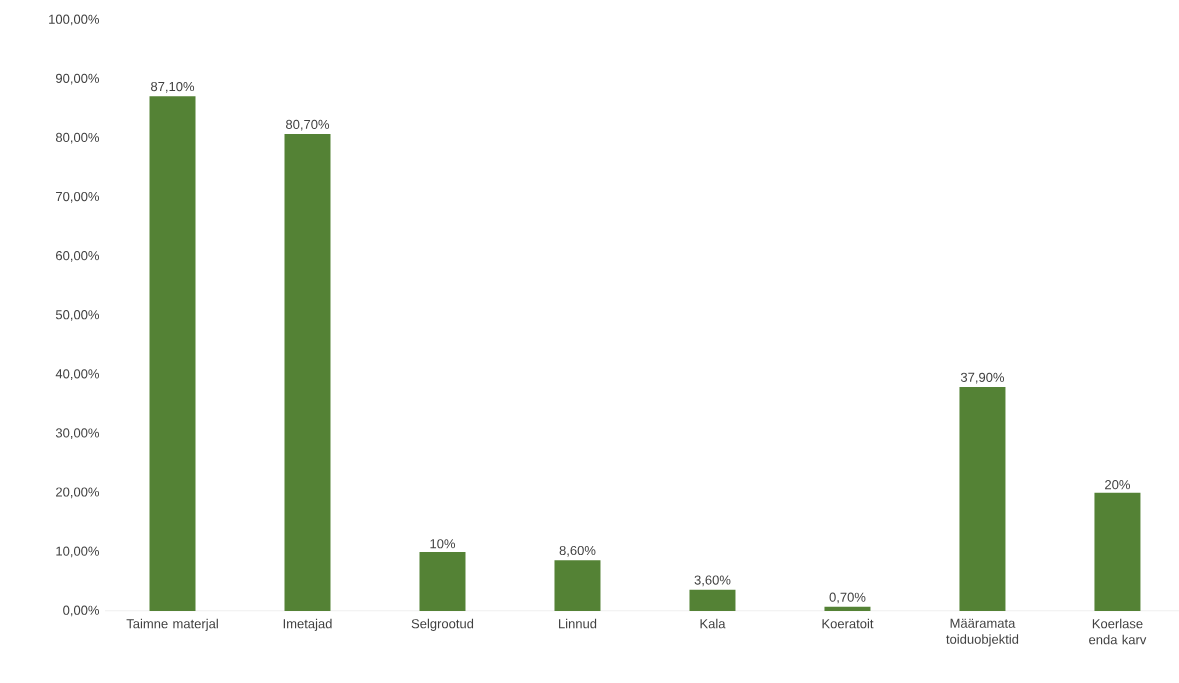  I want to click on x-tick-label: Linnud, so click(578, 623).